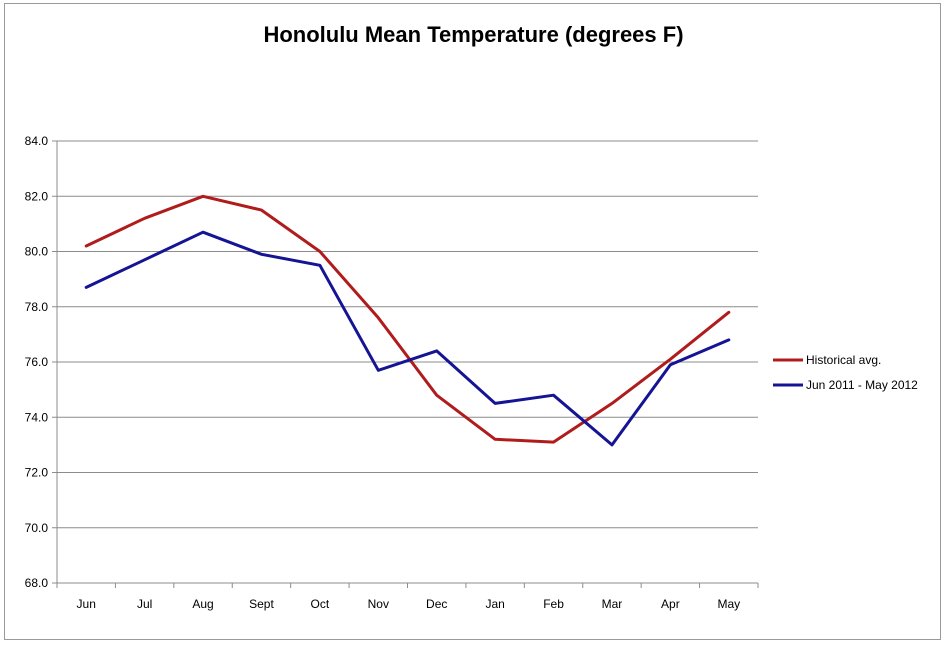  Describe the element at coordinates (37, 141) in the screenshot. I see `y-tick-label: 84.0` at that location.